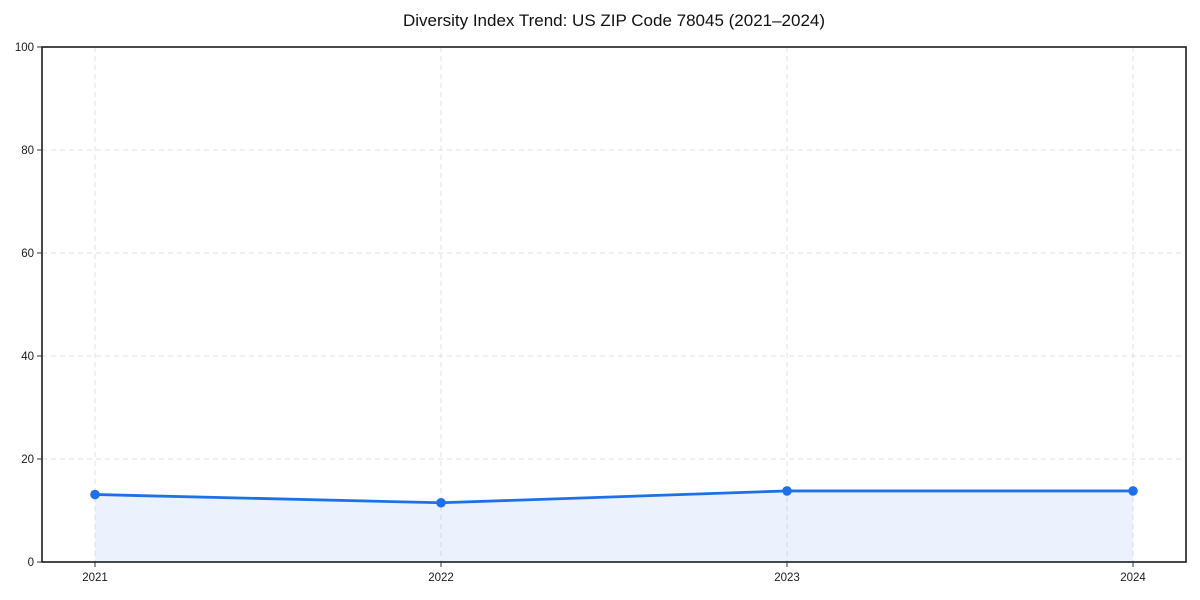 This screenshot has width=1200, height=600. What do you see at coordinates (27, 254) in the screenshot?
I see `y-axis-tick-label: 60` at bounding box center [27, 254].